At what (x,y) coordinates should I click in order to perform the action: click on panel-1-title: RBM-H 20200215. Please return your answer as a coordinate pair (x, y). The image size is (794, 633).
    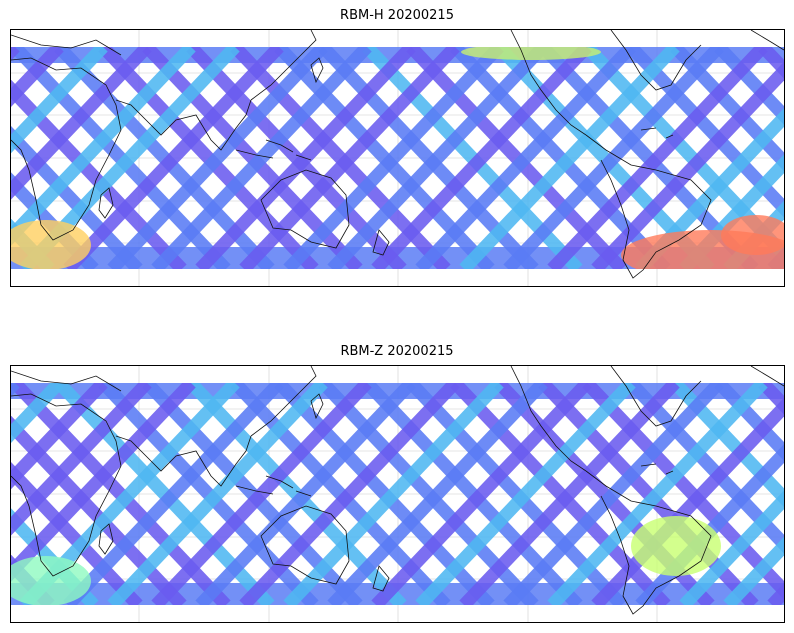
    Looking at the image, I should click on (397, 15).